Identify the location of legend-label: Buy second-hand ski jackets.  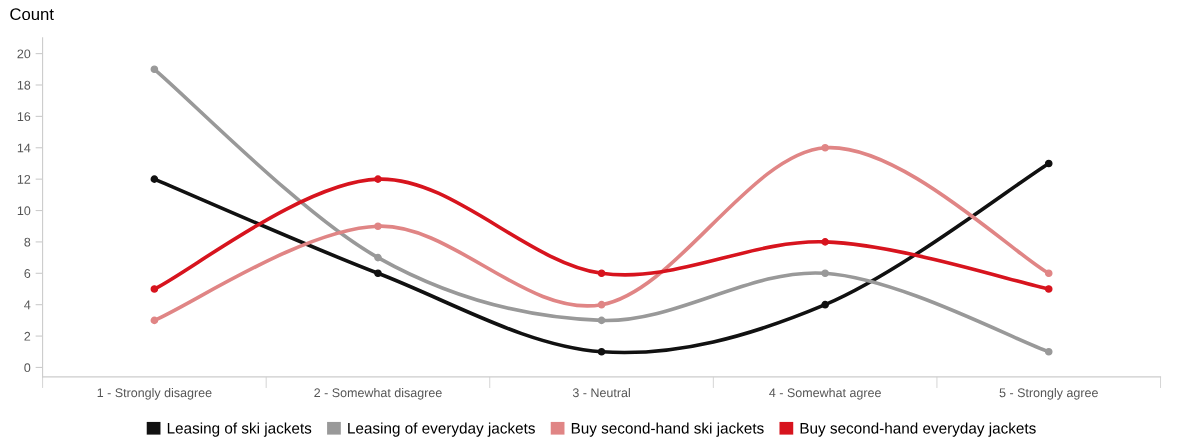
(667, 429).